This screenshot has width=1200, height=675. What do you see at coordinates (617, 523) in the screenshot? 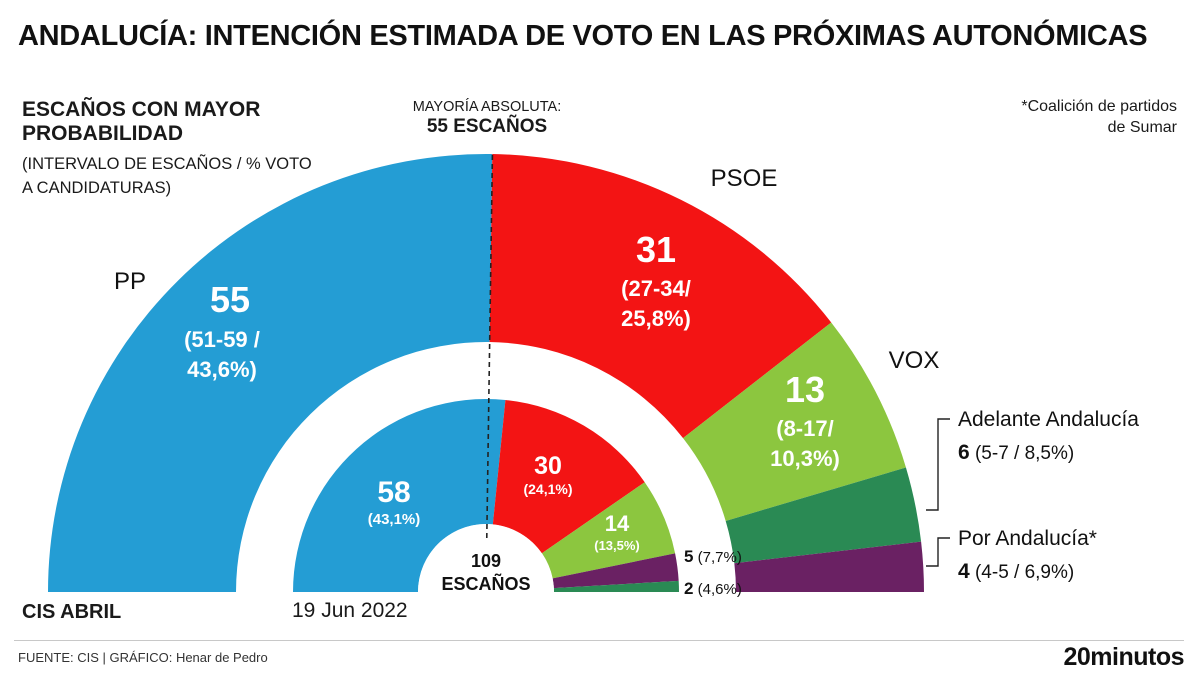
I see `seats-2022-vox: 14` at bounding box center [617, 523].